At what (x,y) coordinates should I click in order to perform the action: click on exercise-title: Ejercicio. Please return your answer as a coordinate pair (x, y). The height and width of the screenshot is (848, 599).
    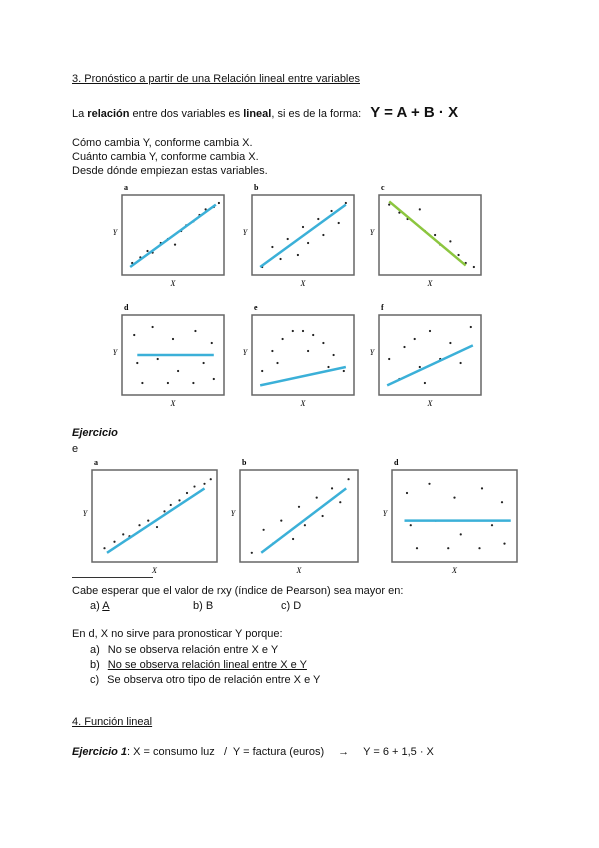
    Looking at the image, I should click on (95, 433).